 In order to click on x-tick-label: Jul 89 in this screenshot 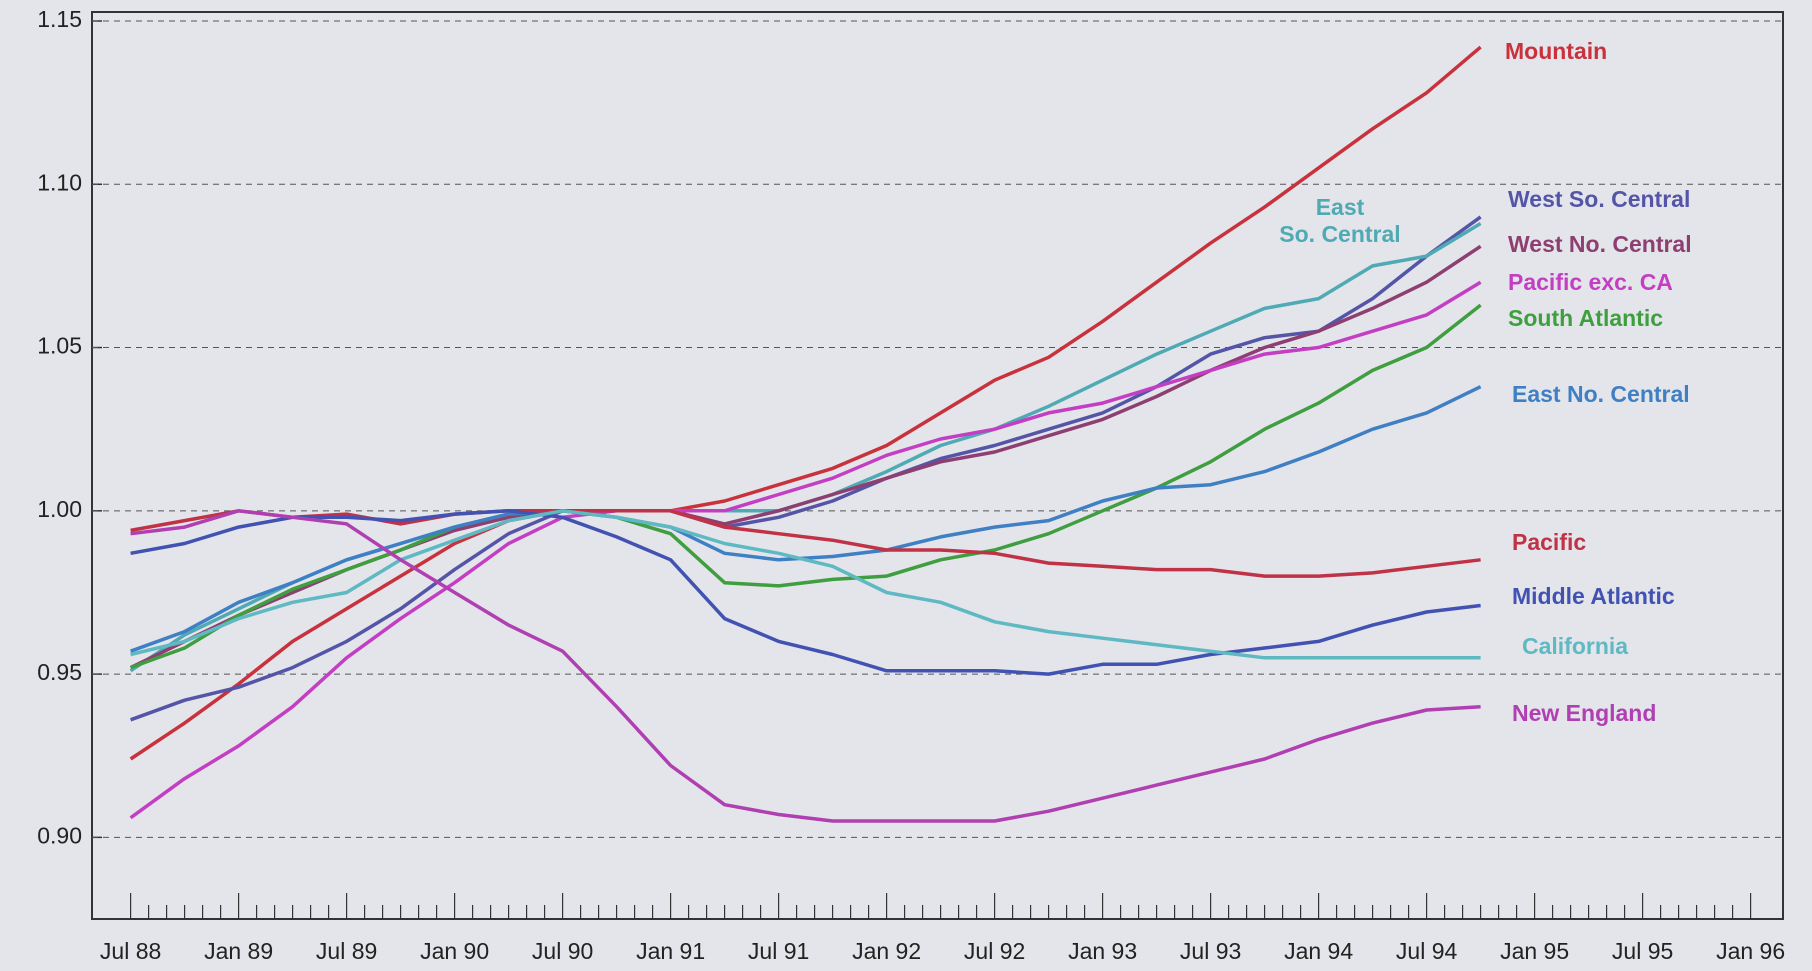, I will do `click(346, 951)`.